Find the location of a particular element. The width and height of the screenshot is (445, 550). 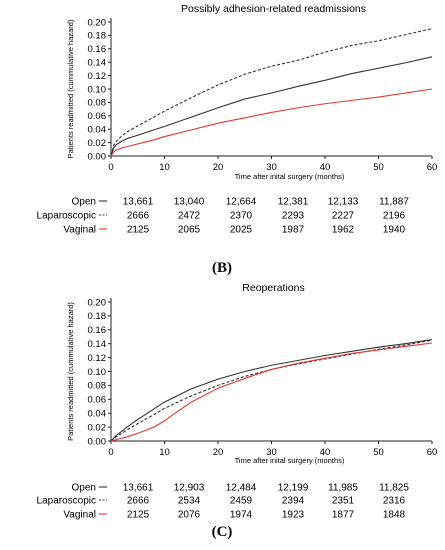

risk-table-cell: 2076 is located at coordinates (189, 515).